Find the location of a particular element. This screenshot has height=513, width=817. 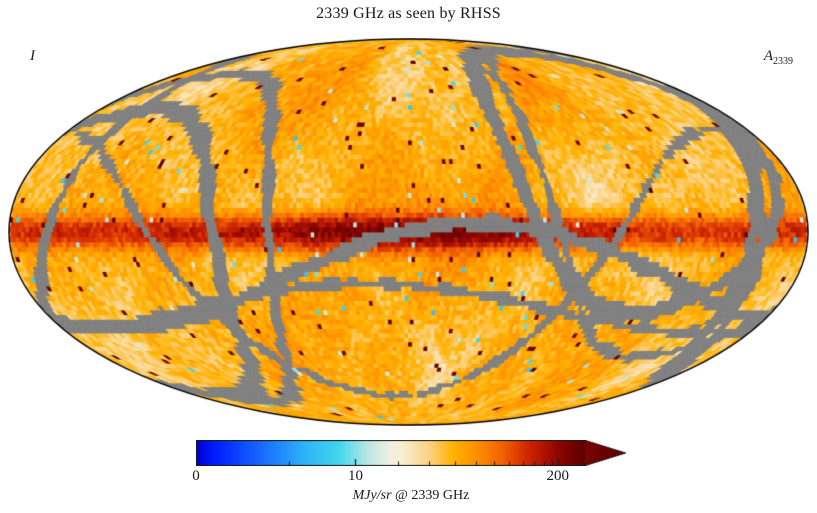

colorbar-tick-label-mid: 10 is located at coordinates (355, 476).